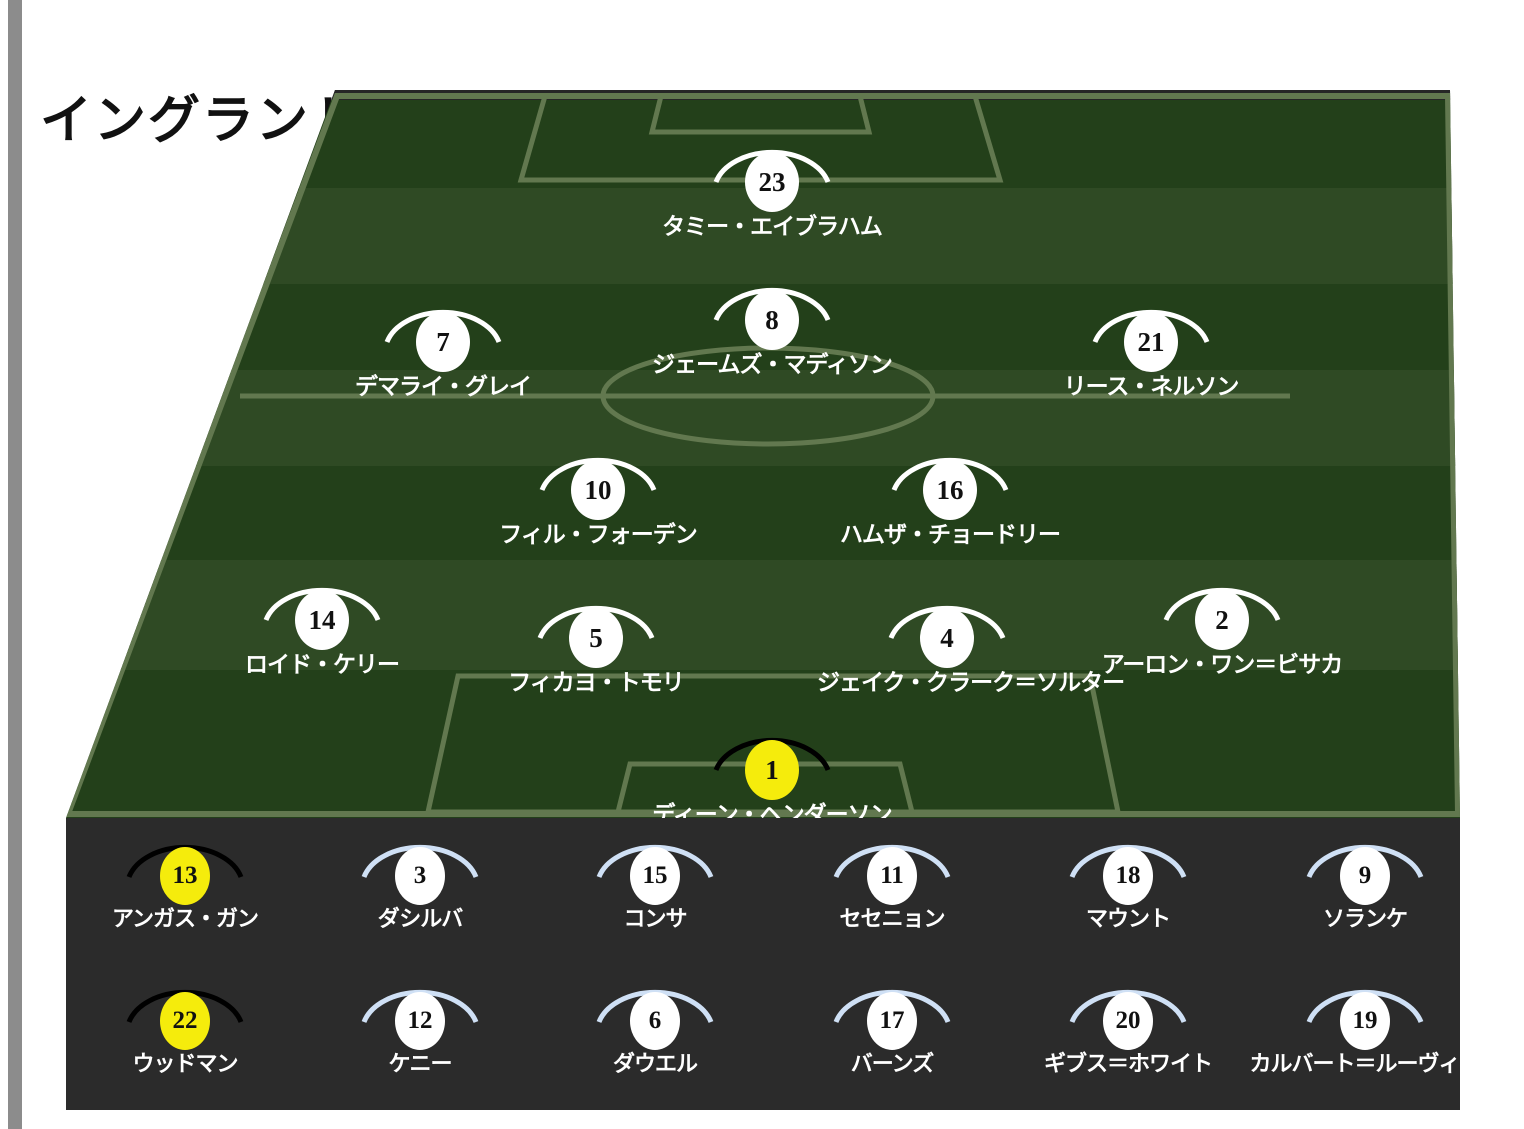  What do you see at coordinates (185, 1063) in the screenshot?
I see `player-name-label: ウッドマン` at bounding box center [185, 1063].